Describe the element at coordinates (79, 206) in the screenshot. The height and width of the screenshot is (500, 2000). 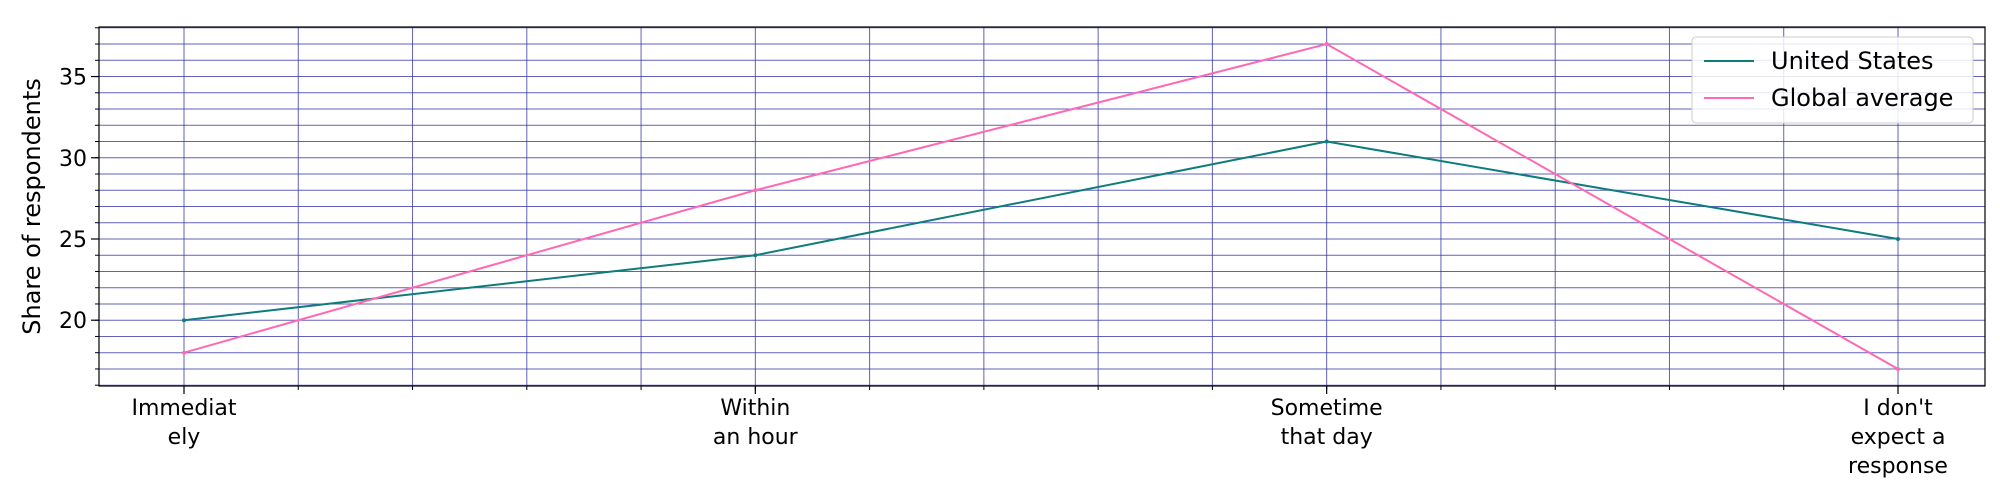
I see `y-axis-ticks: 20 25 30 35` at that location.